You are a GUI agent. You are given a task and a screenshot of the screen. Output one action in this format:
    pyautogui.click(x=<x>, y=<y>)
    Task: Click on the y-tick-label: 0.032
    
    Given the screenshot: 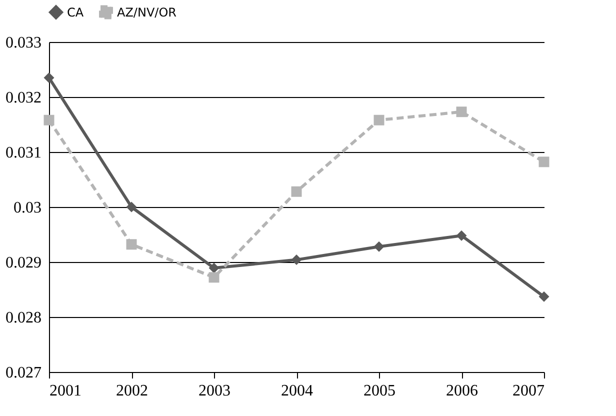 What is the action you would take?
    pyautogui.click(x=24, y=98)
    